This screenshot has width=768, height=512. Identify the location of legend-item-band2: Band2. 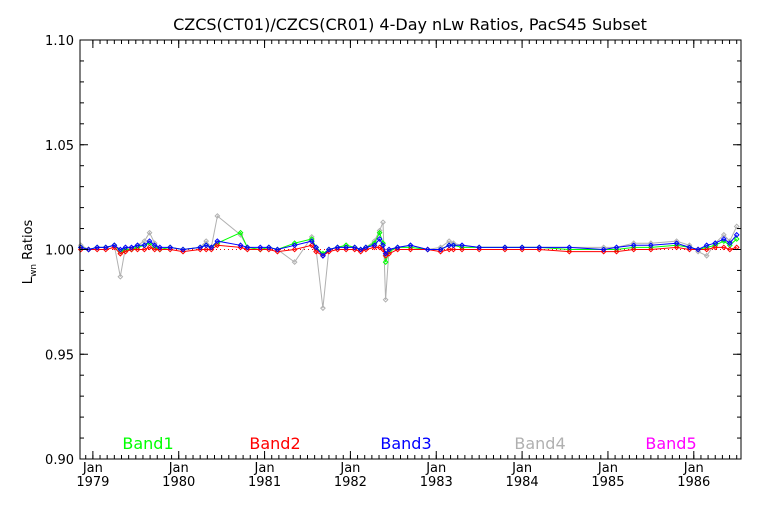
(274, 443).